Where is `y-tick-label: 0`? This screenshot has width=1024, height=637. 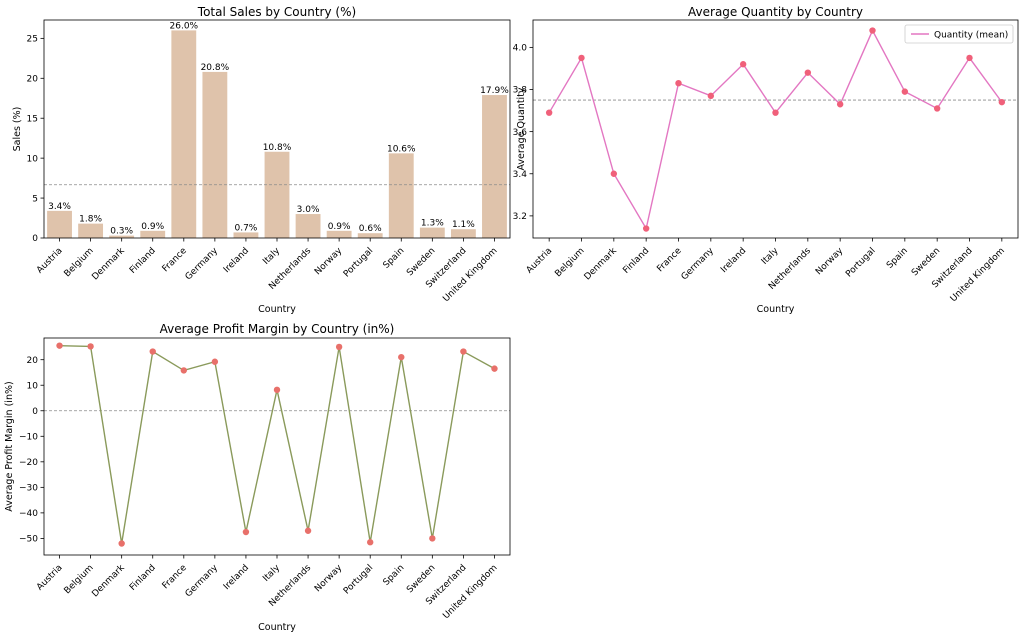
y-tick-label: 0 is located at coordinates (35, 239).